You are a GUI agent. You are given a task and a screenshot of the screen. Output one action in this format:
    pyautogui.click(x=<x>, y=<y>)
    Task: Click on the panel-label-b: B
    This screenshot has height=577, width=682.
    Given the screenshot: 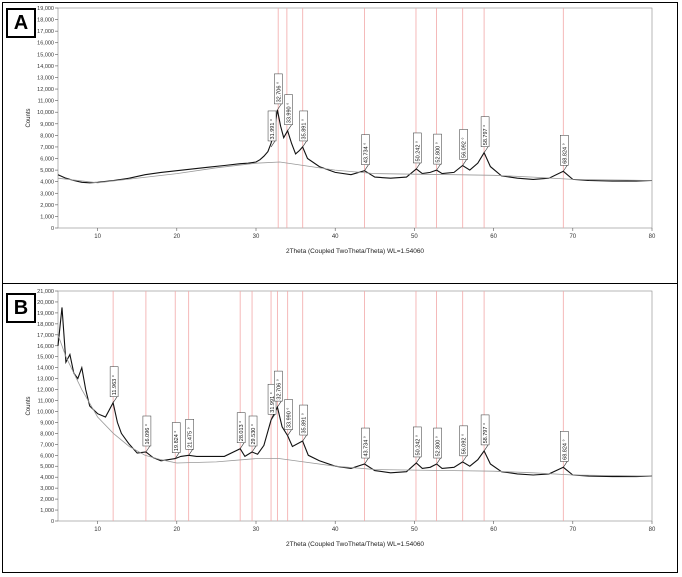 What is the action you would take?
    pyautogui.click(x=21, y=308)
    